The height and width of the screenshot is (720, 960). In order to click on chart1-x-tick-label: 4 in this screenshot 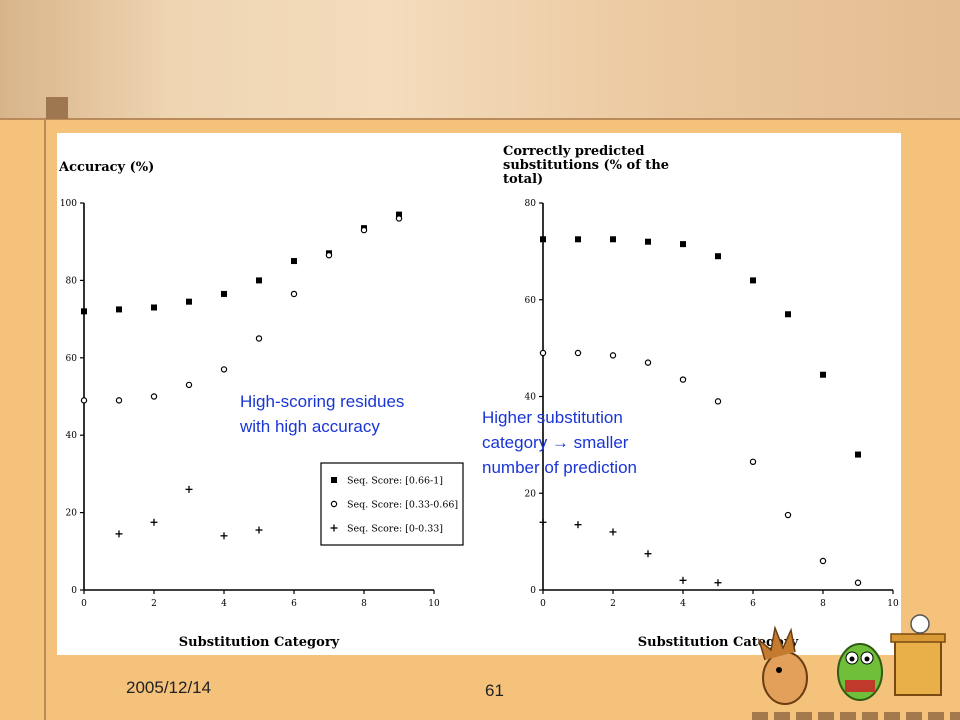, I will do `click(224, 604)`.